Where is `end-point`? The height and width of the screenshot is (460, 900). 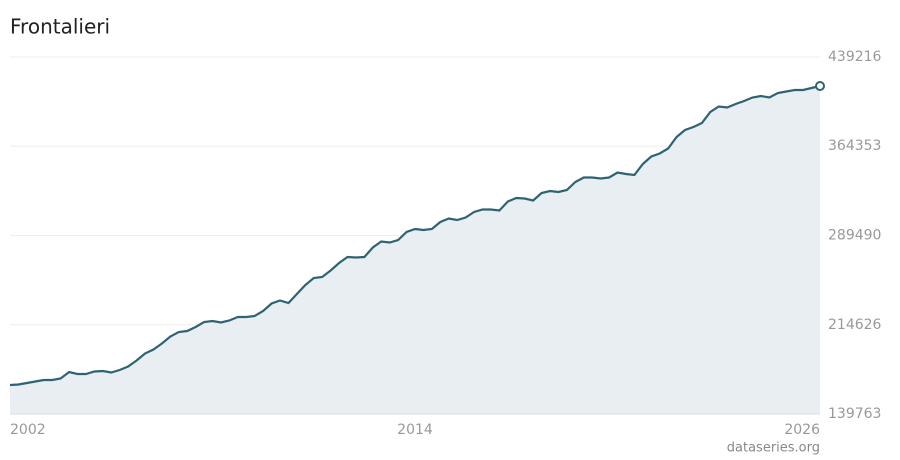 end-point is located at coordinates (820, 86).